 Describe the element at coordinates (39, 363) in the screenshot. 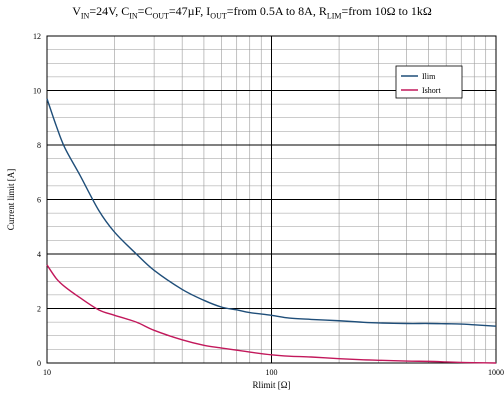

I see `y-tick-label: 0` at that location.